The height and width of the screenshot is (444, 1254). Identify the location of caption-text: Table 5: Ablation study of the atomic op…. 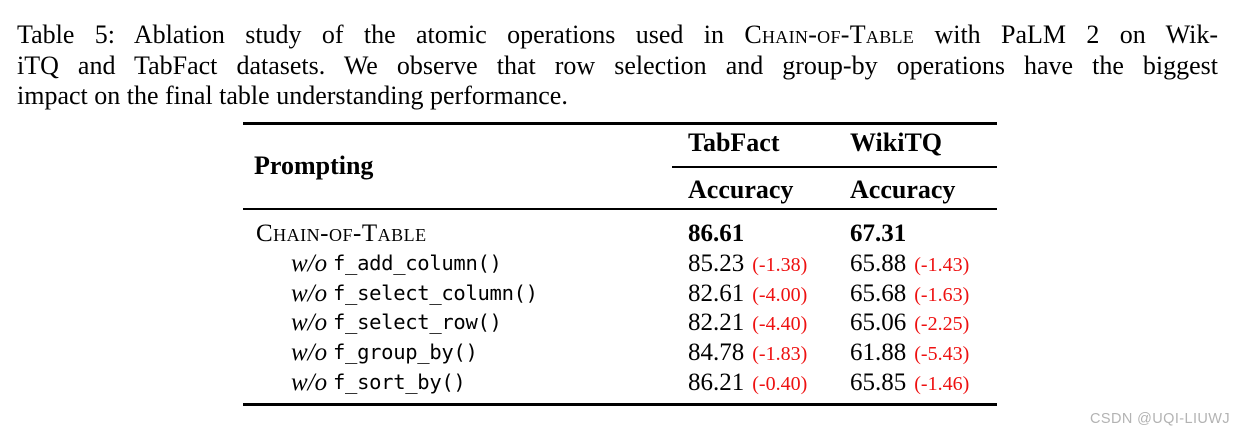
(381, 34).